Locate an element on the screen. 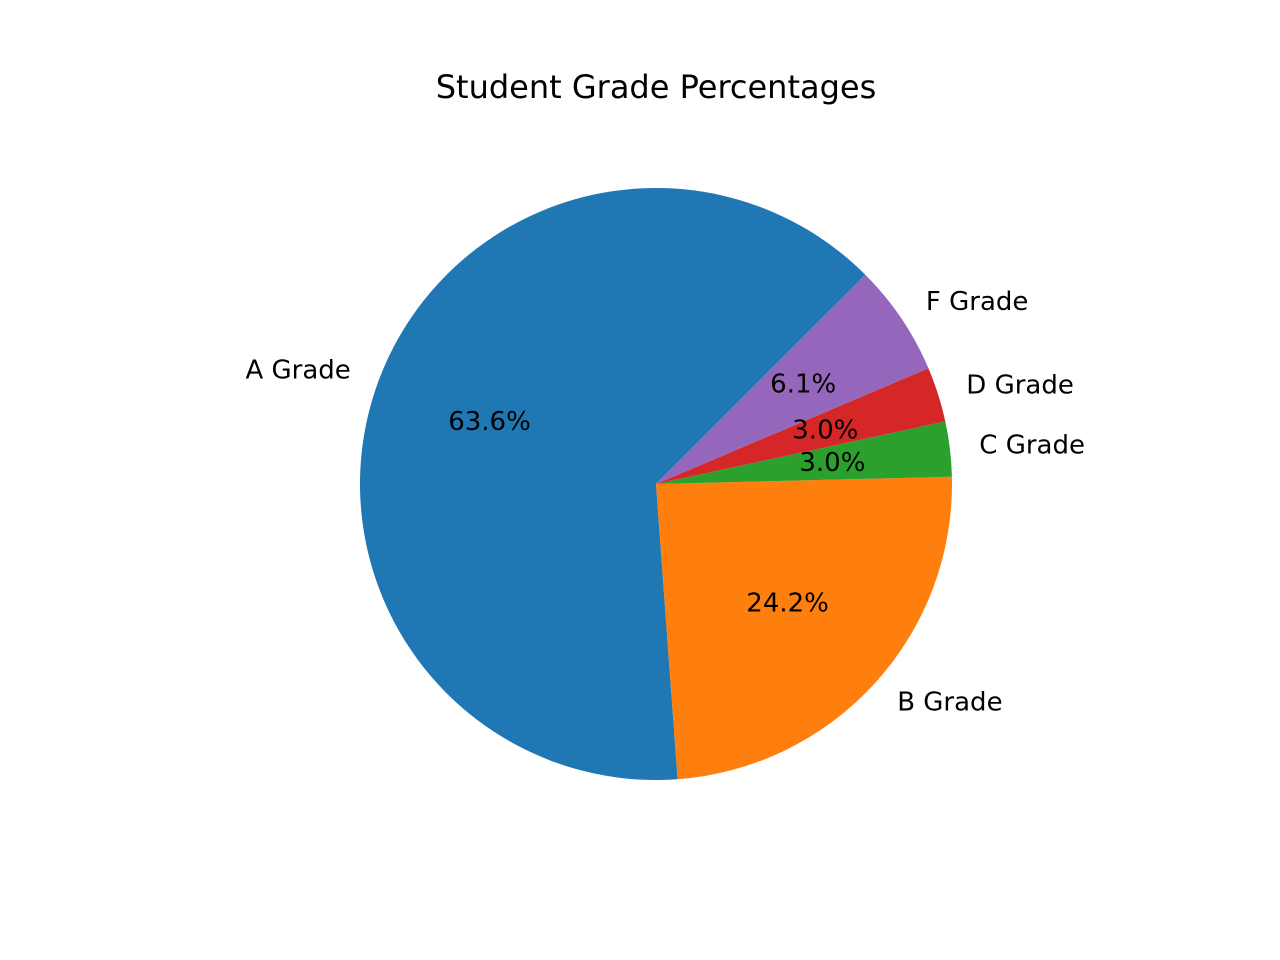  pie-slice-c-grade is located at coordinates (804, 452).